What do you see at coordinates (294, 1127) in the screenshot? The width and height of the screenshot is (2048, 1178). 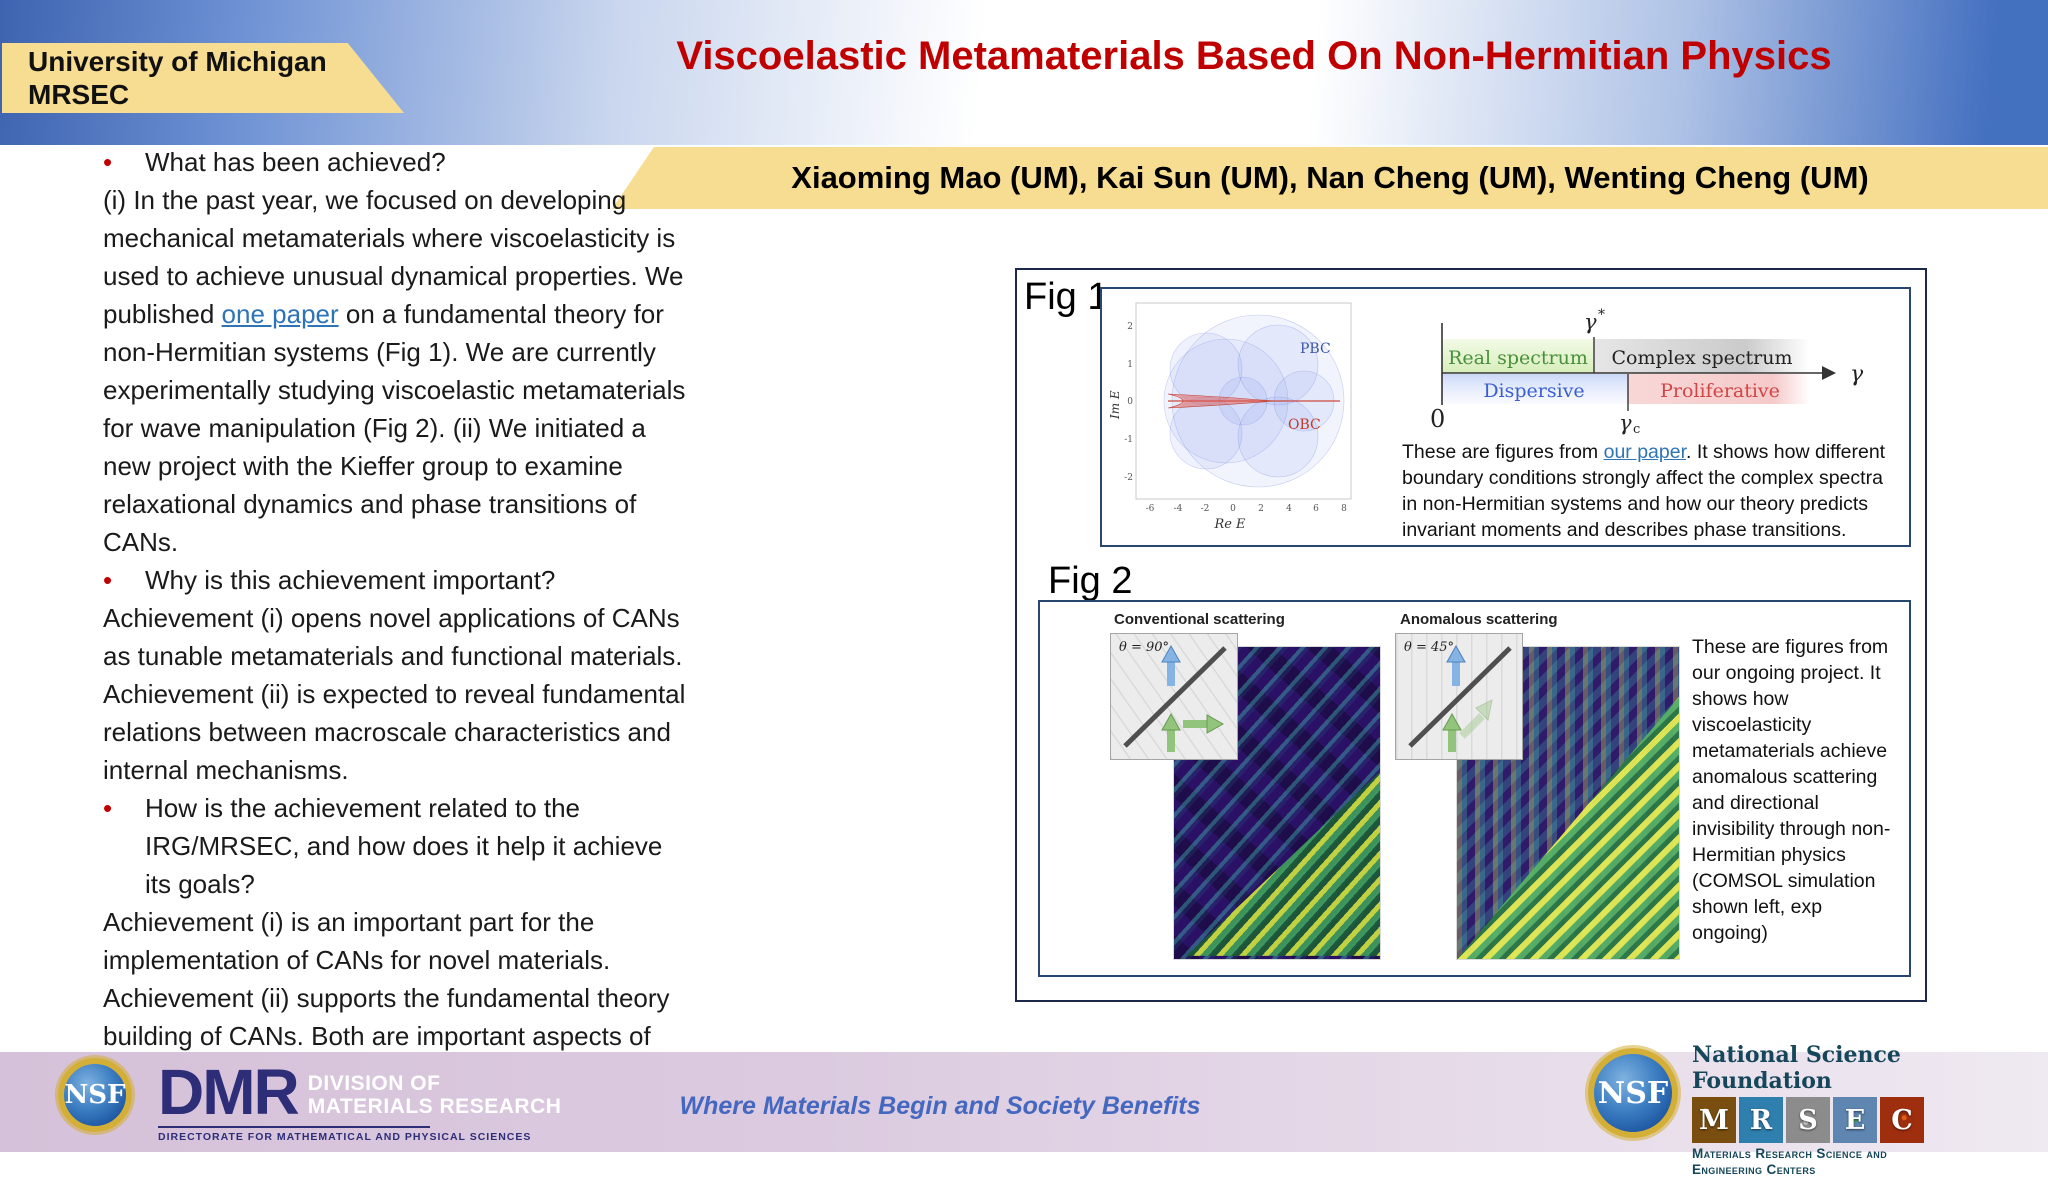 I see `dmr-rule` at bounding box center [294, 1127].